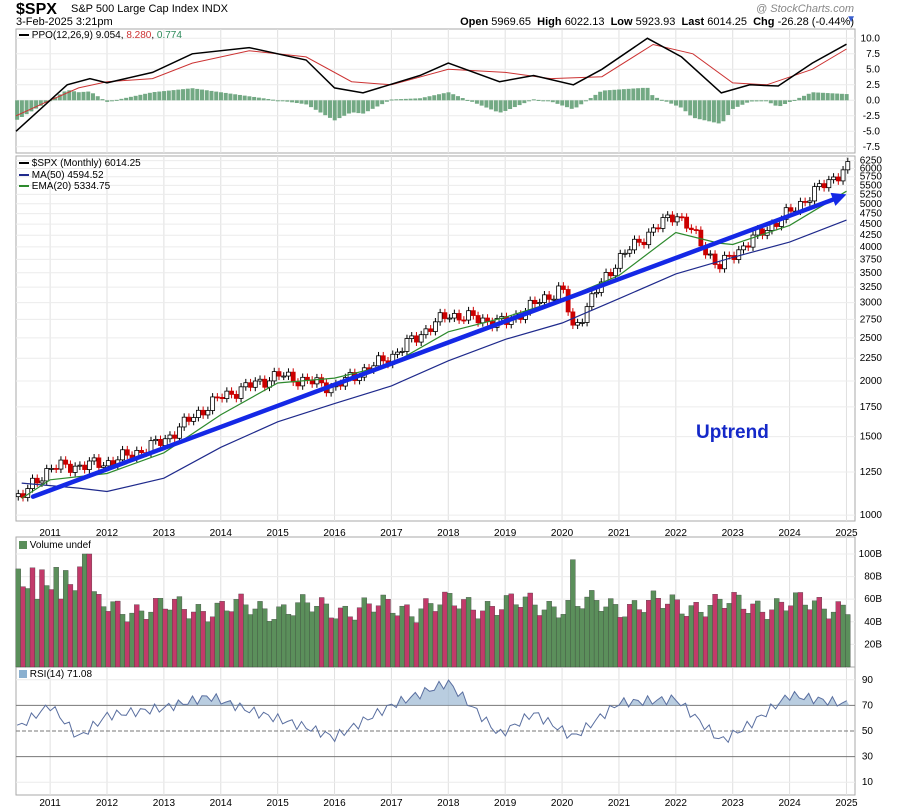 This screenshot has height=811, width=900. I want to click on x-tick-label: 2015, so click(278, 803).